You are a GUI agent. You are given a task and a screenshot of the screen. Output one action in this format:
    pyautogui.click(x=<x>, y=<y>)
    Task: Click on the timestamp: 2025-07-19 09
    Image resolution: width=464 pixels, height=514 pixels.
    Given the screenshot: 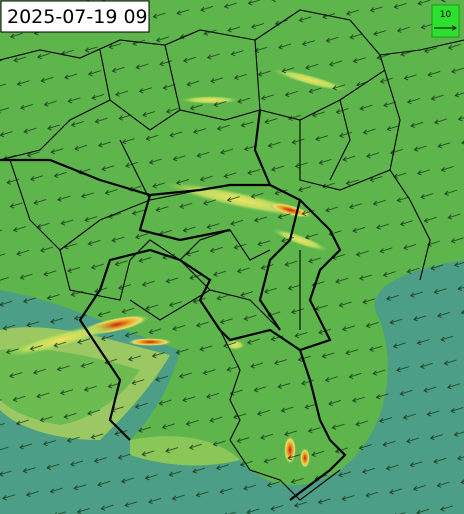 What is the action you would take?
    pyautogui.click(x=77, y=17)
    